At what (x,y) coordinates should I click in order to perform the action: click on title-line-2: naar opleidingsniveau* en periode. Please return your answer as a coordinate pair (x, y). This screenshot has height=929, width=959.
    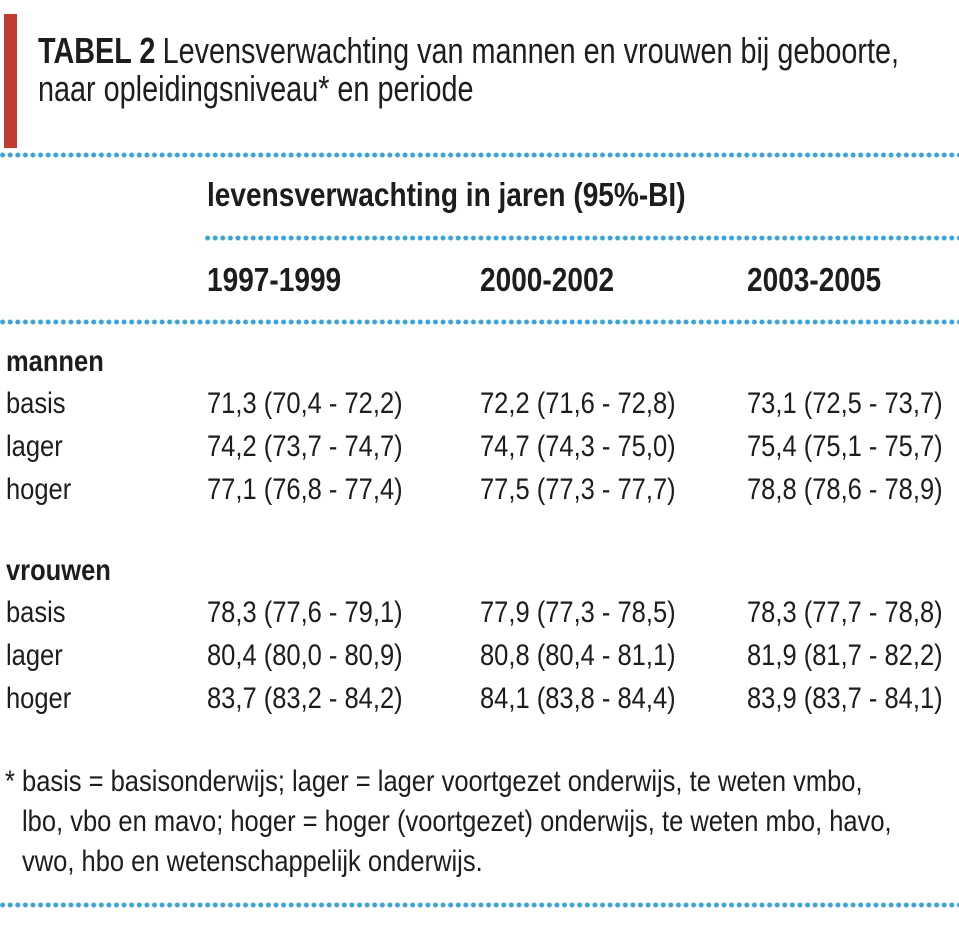
    Looking at the image, I should click on (498, 89).